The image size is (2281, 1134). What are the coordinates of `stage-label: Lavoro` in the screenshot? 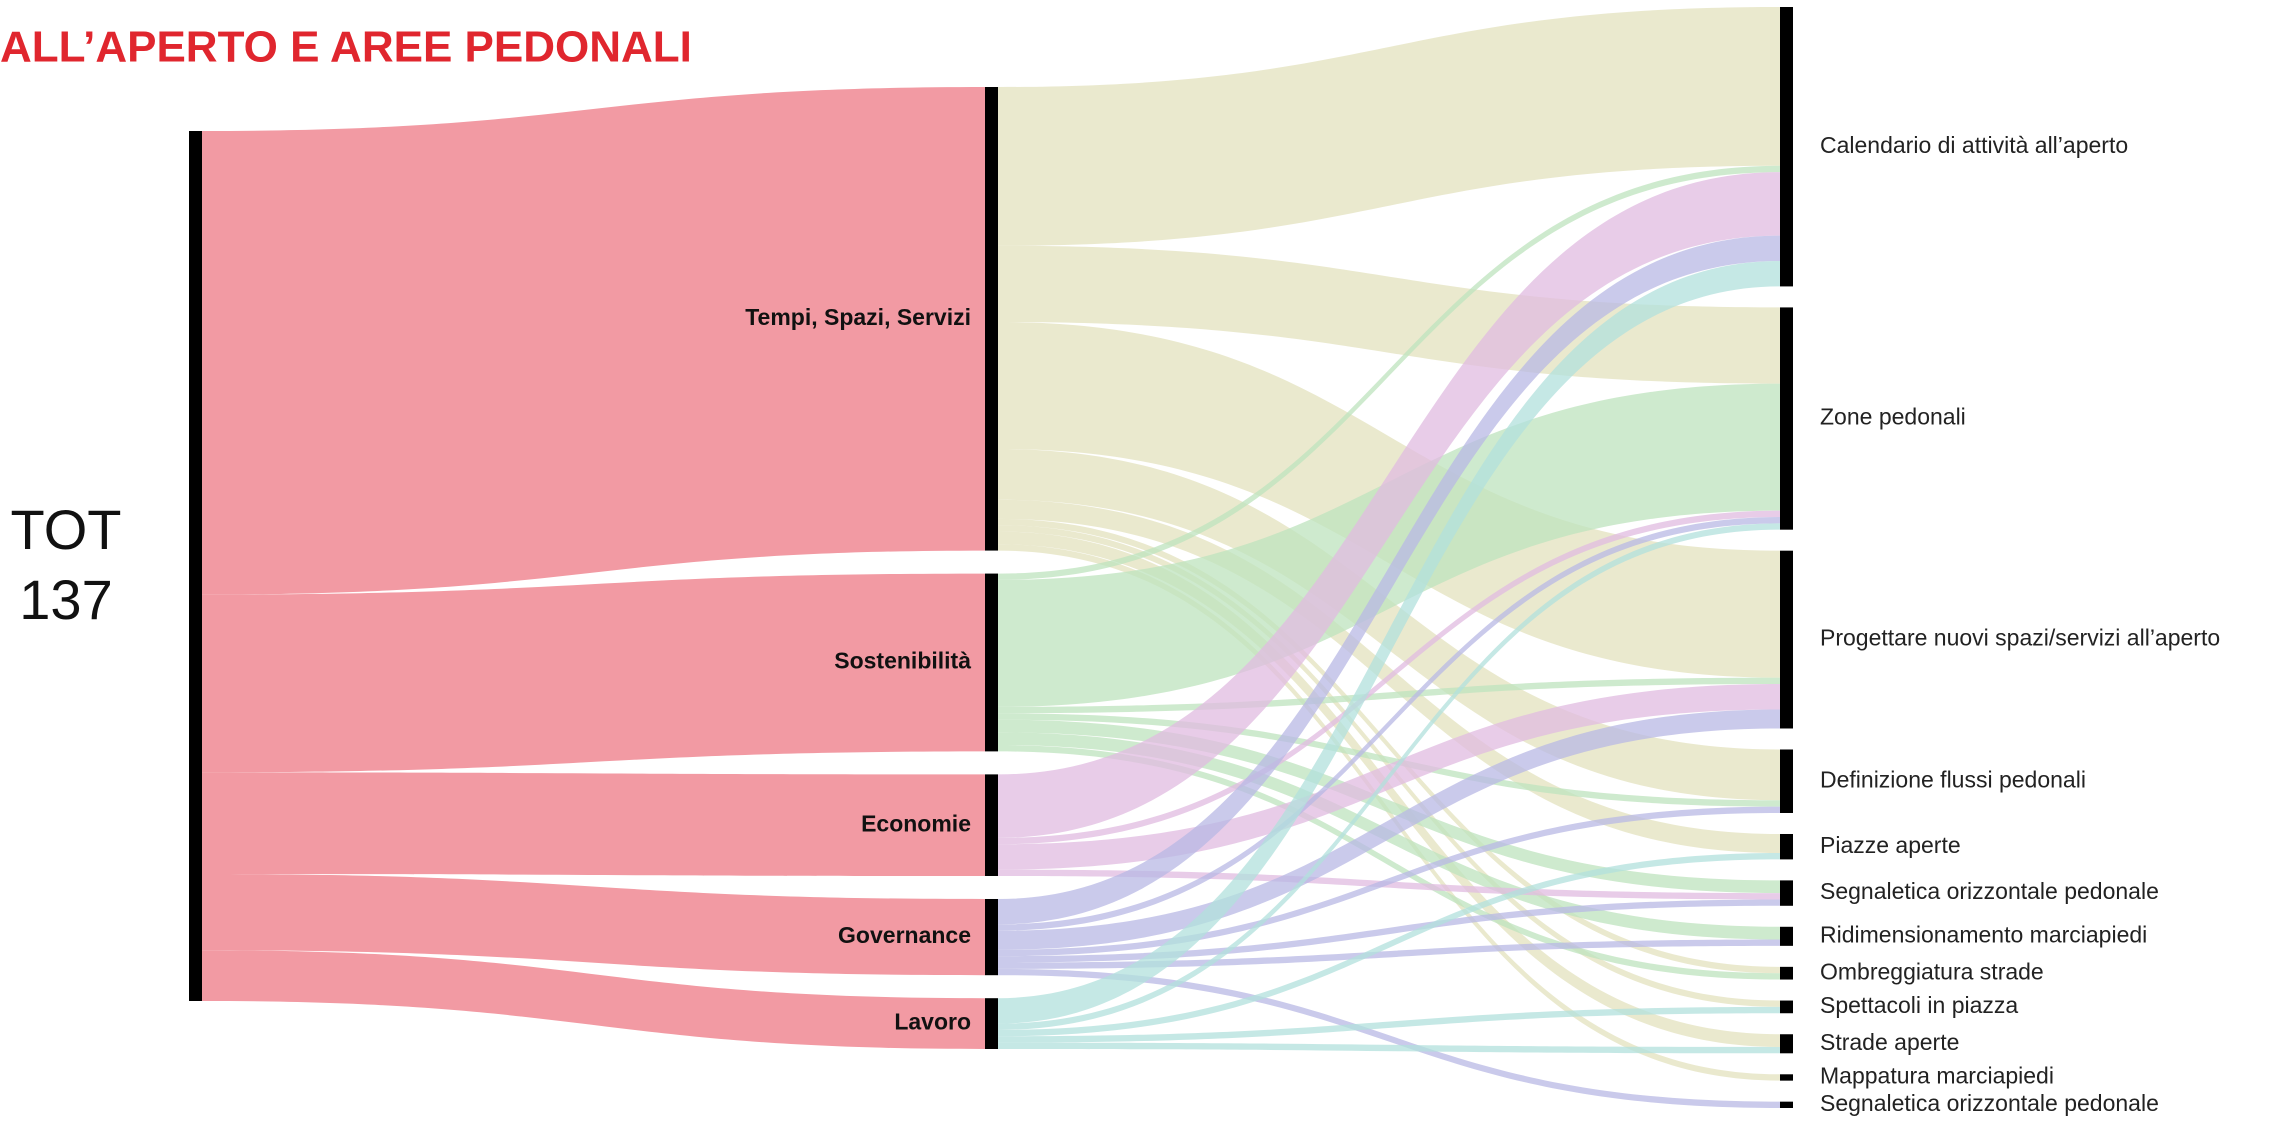 It's located at (932, 1022).